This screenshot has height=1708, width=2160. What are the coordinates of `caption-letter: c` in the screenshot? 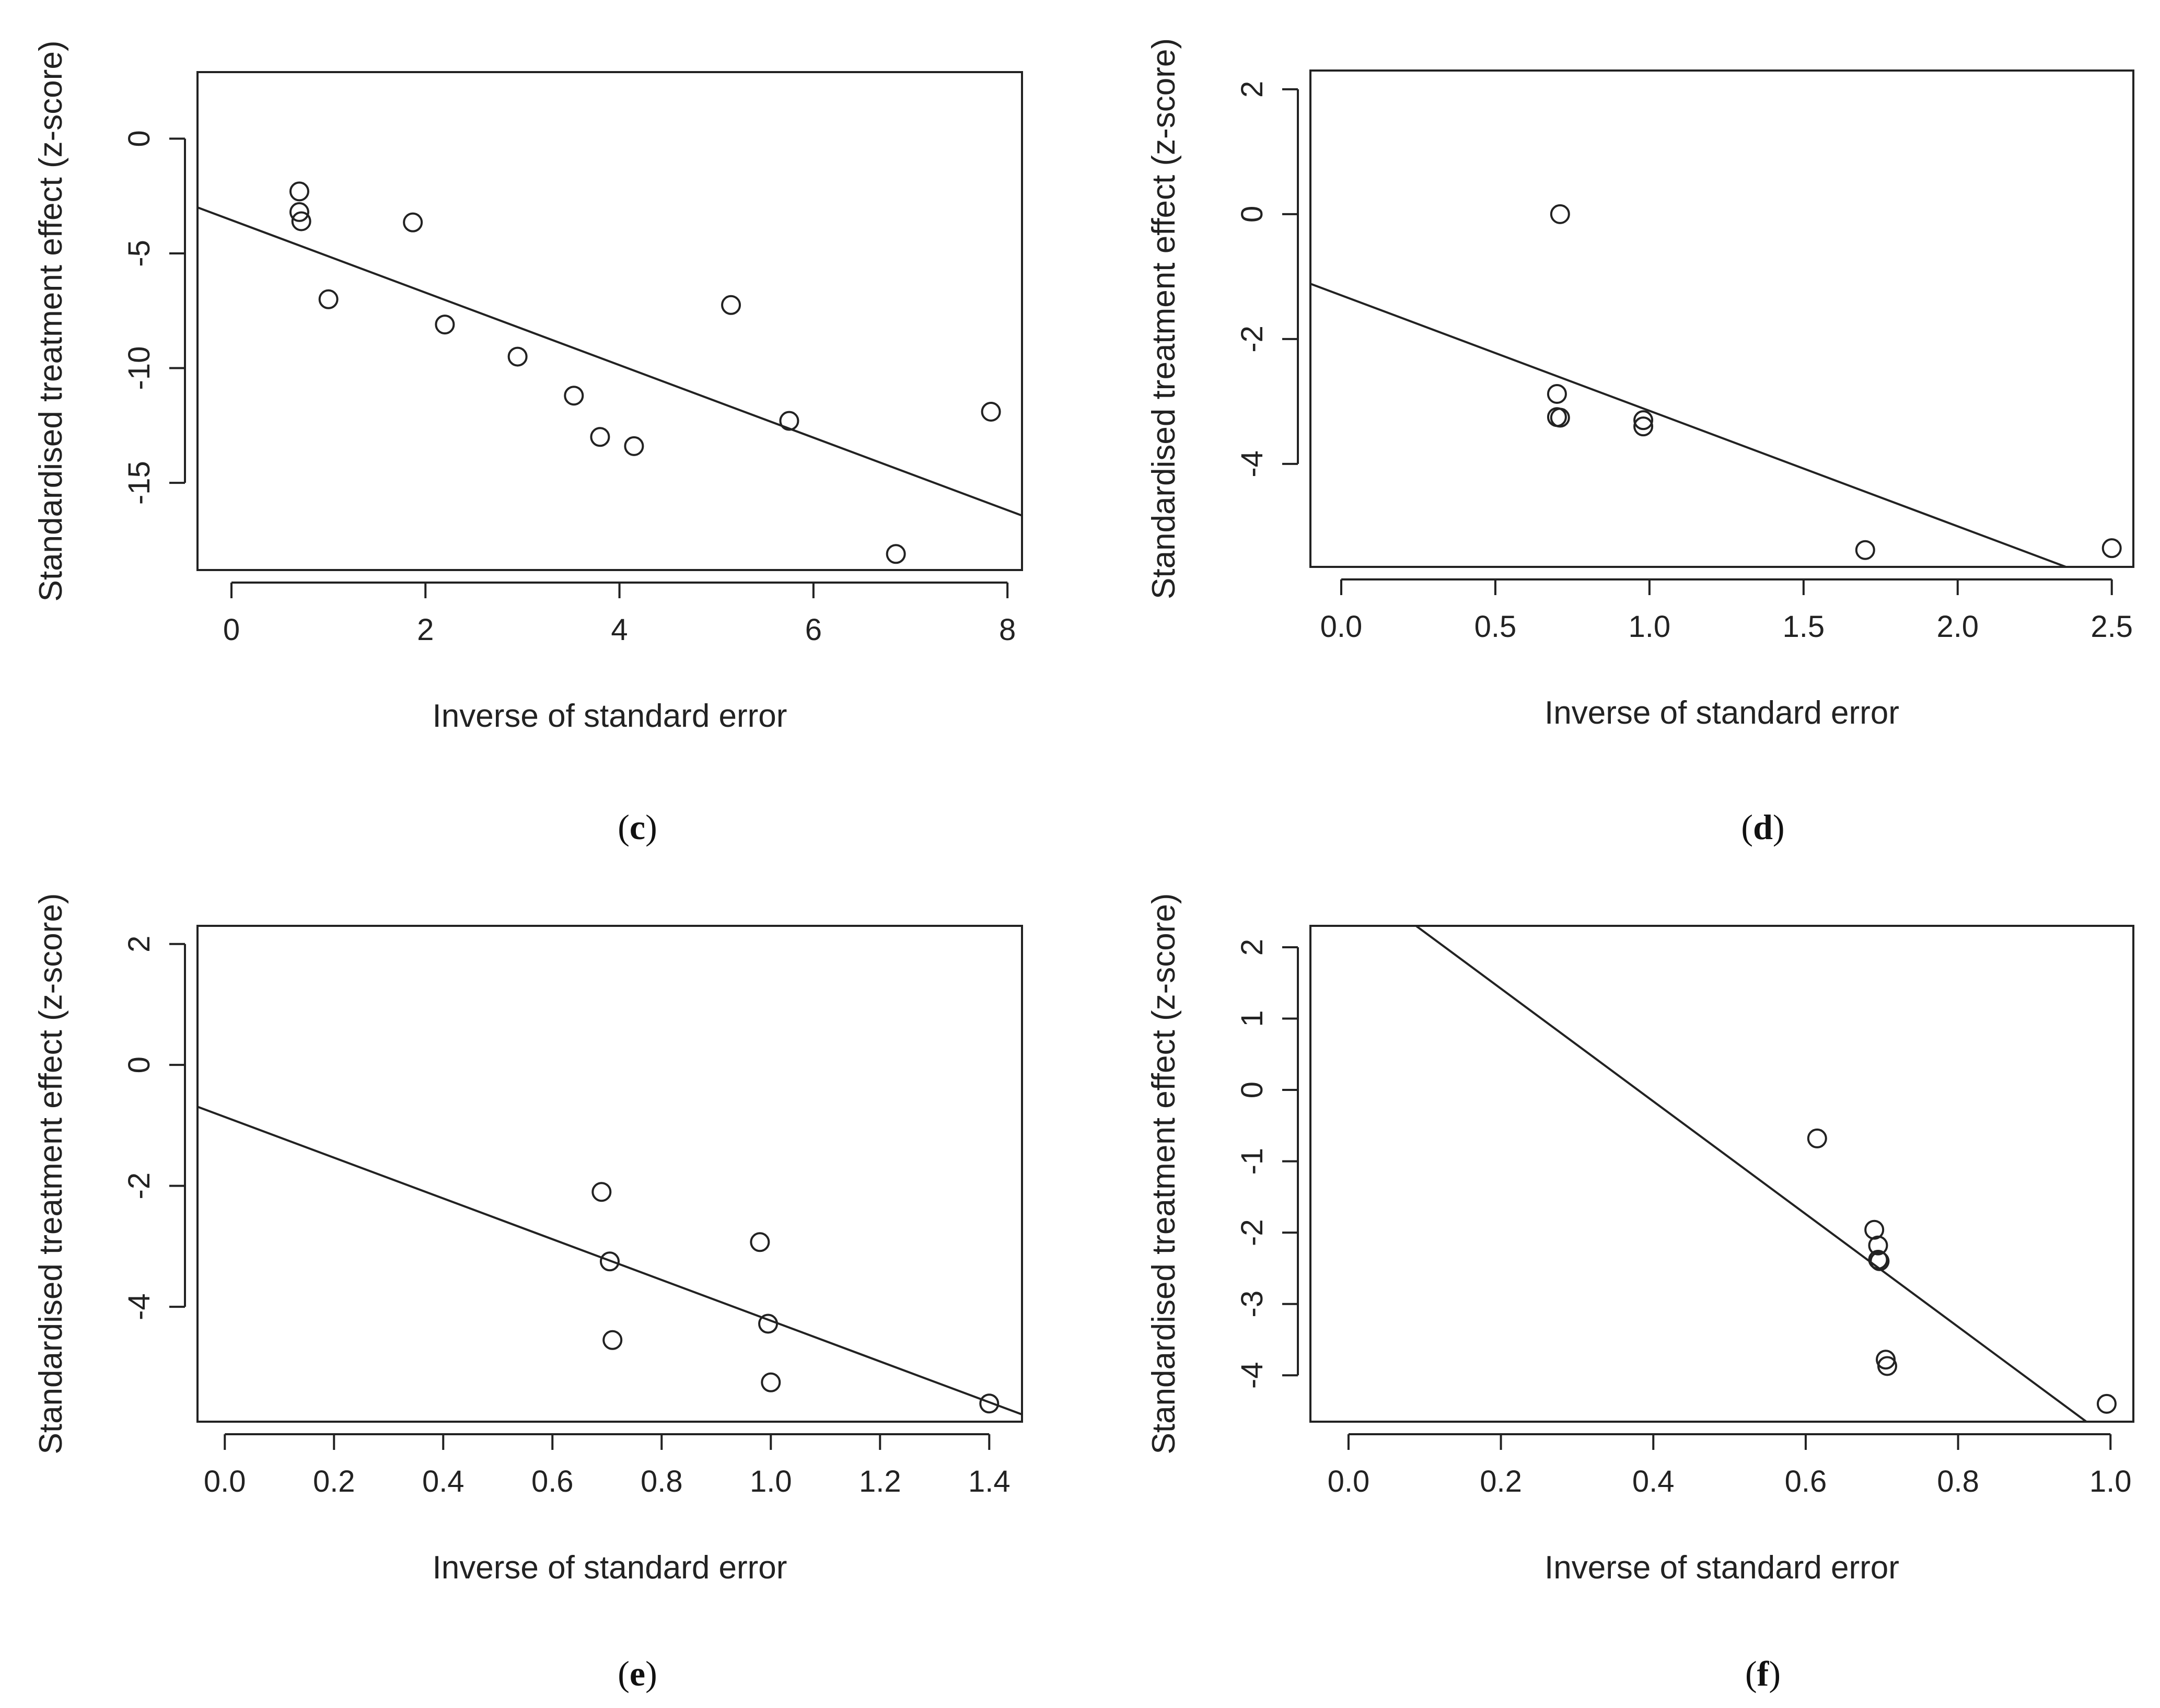 It's located at (638, 827).